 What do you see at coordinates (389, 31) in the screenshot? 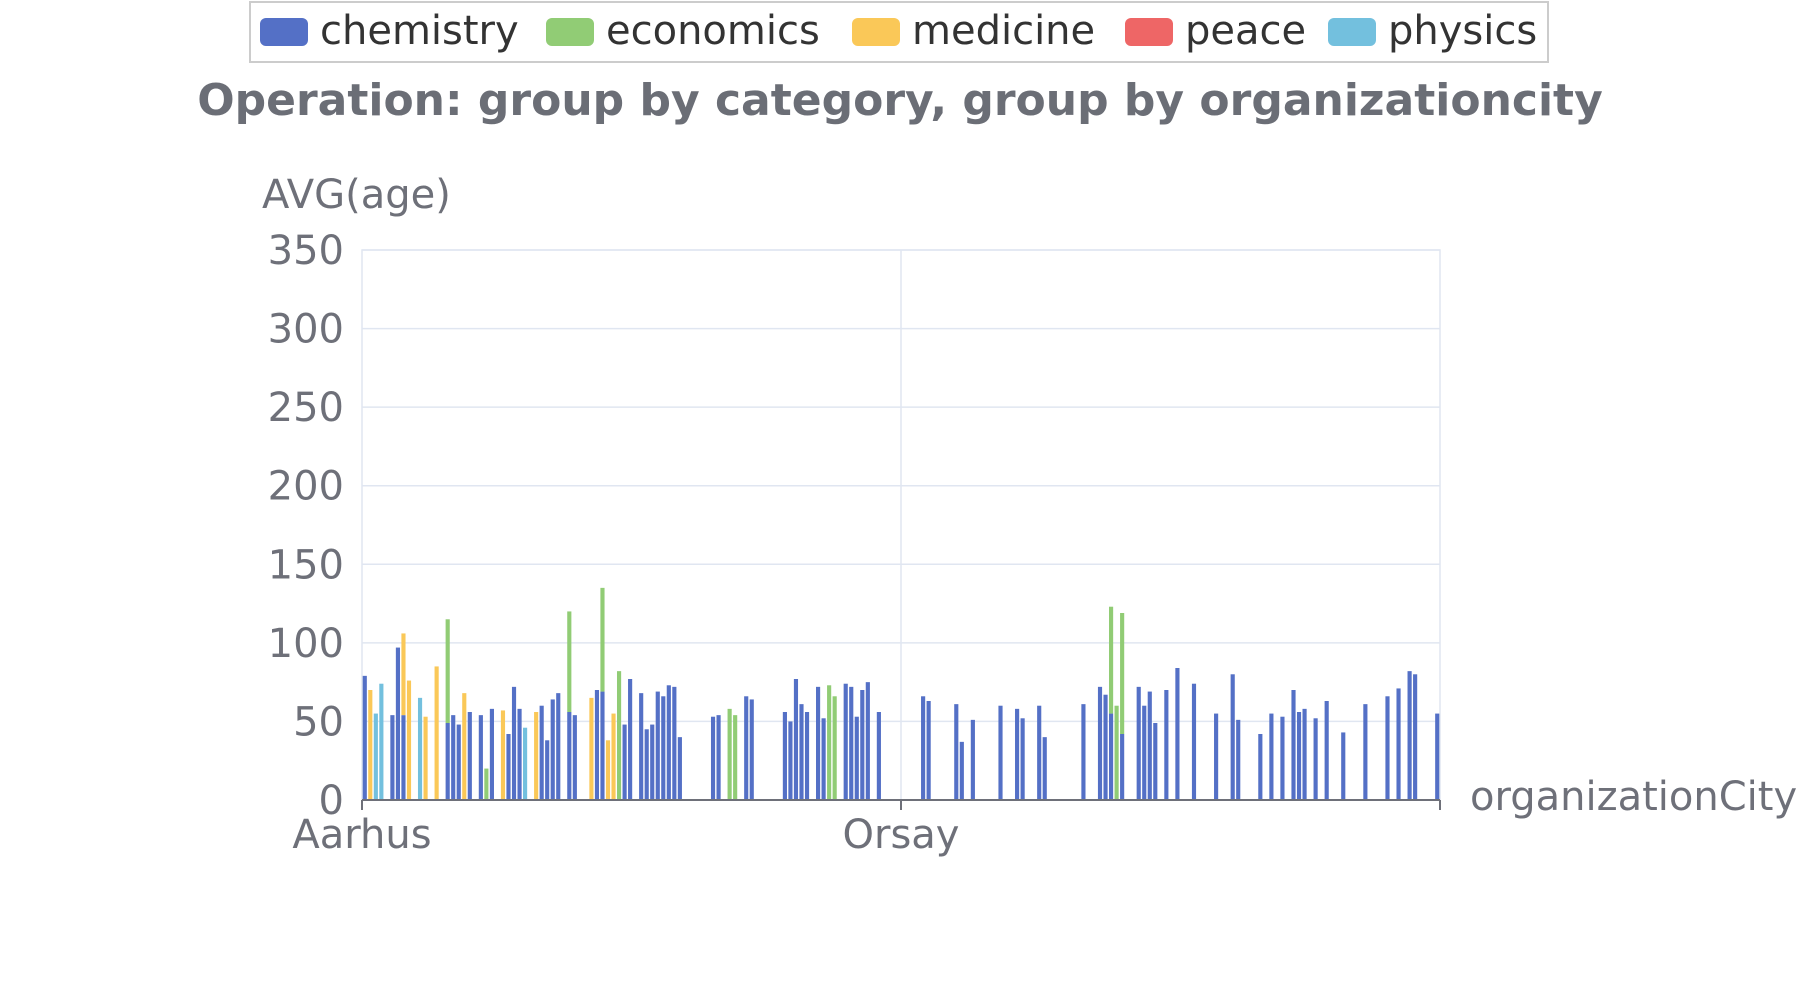
I see `legend-item-chemistry: chemistry` at bounding box center [389, 31].